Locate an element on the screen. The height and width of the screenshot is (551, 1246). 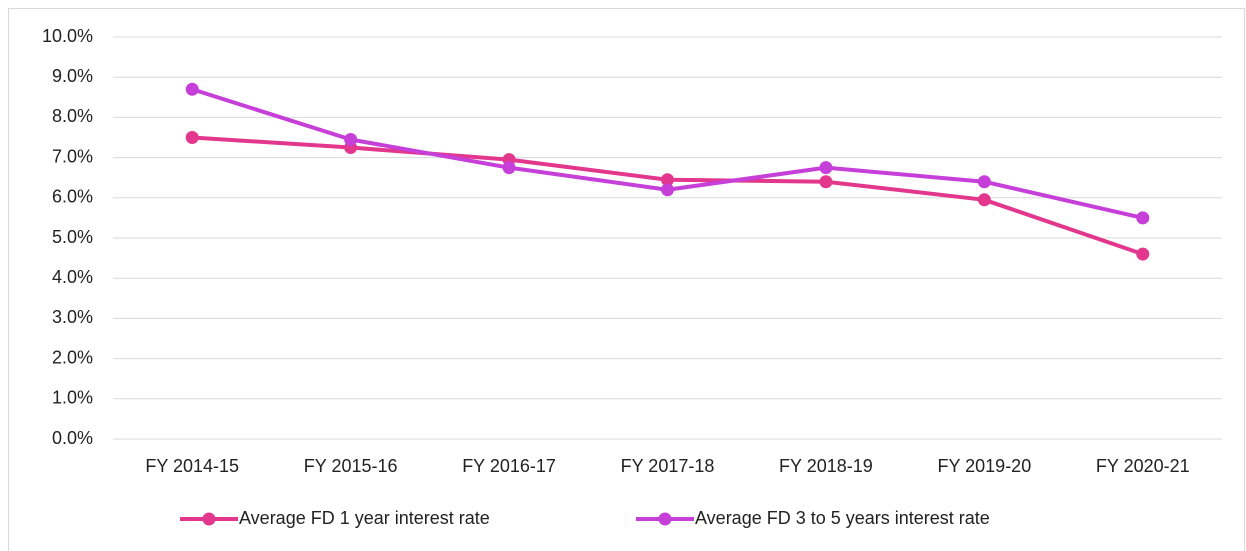
y-tick-label: 3.0% is located at coordinates (72, 317).